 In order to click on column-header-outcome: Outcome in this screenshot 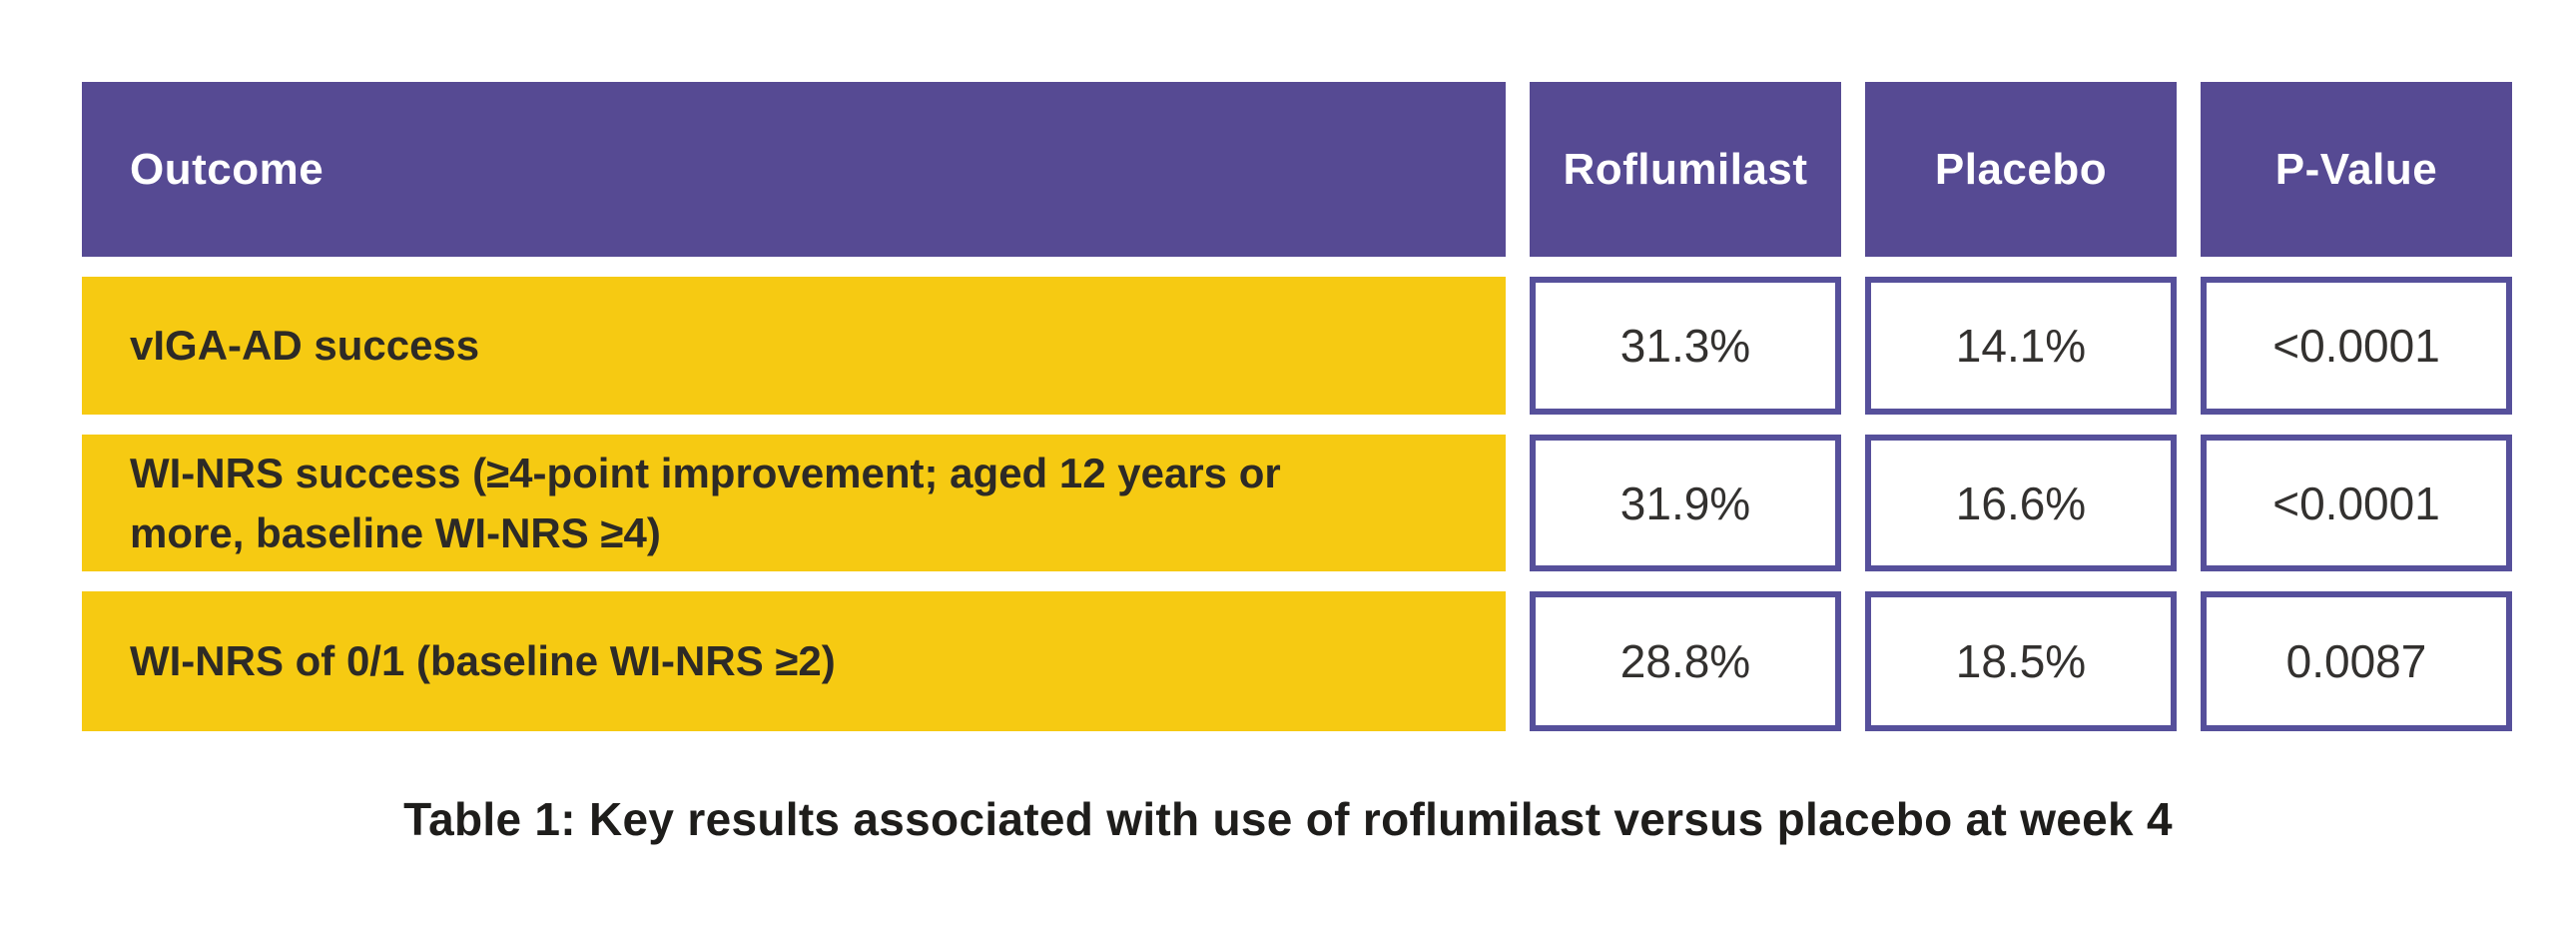, I will do `click(794, 169)`.